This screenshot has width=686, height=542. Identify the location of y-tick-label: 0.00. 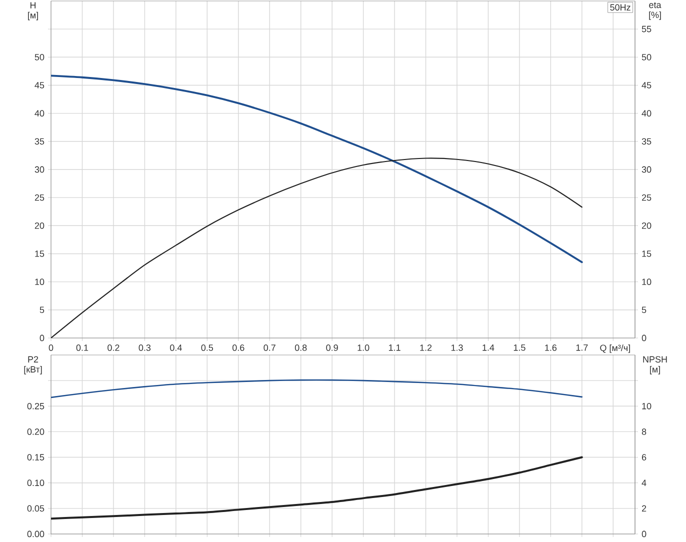
(35, 534).